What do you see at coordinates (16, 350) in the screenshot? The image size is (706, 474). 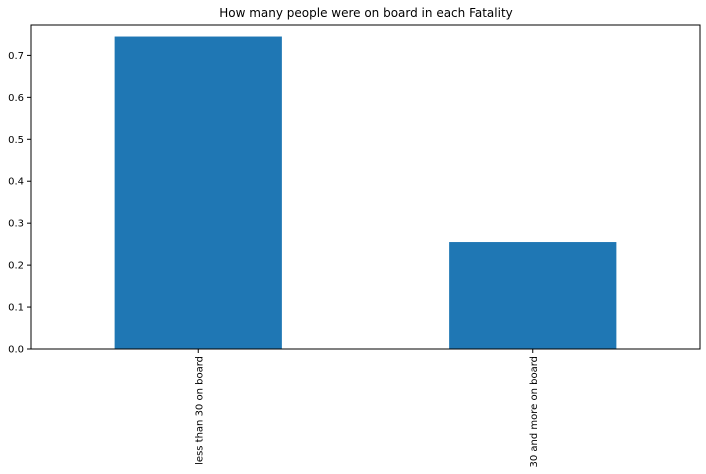 I see `y-tick-label-0: 0.0` at bounding box center [16, 350].